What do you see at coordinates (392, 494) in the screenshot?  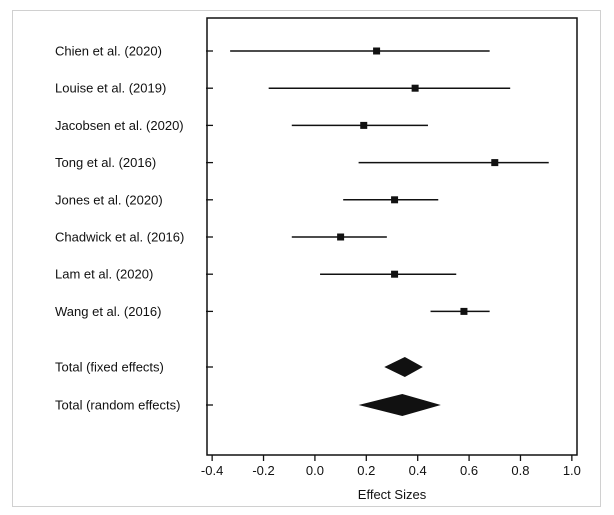 I see `x-axis-title: Effect Sizes` at bounding box center [392, 494].